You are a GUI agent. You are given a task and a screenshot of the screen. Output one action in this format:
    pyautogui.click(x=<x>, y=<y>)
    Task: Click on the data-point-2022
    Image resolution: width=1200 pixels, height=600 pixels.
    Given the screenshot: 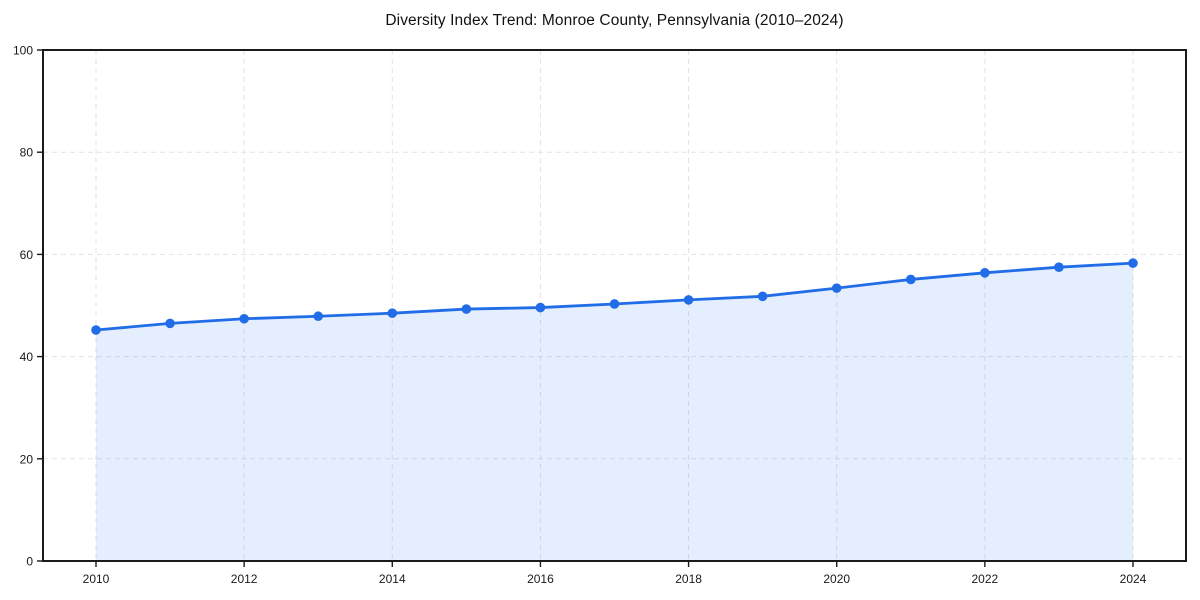 What is the action you would take?
    pyautogui.click(x=985, y=272)
    